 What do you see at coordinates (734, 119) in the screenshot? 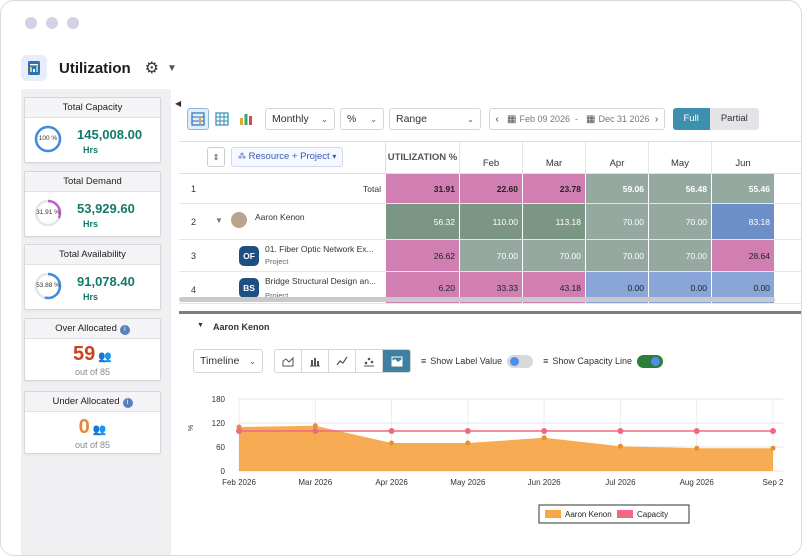
I see `partial-button: Partial` at bounding box center [734, 119].